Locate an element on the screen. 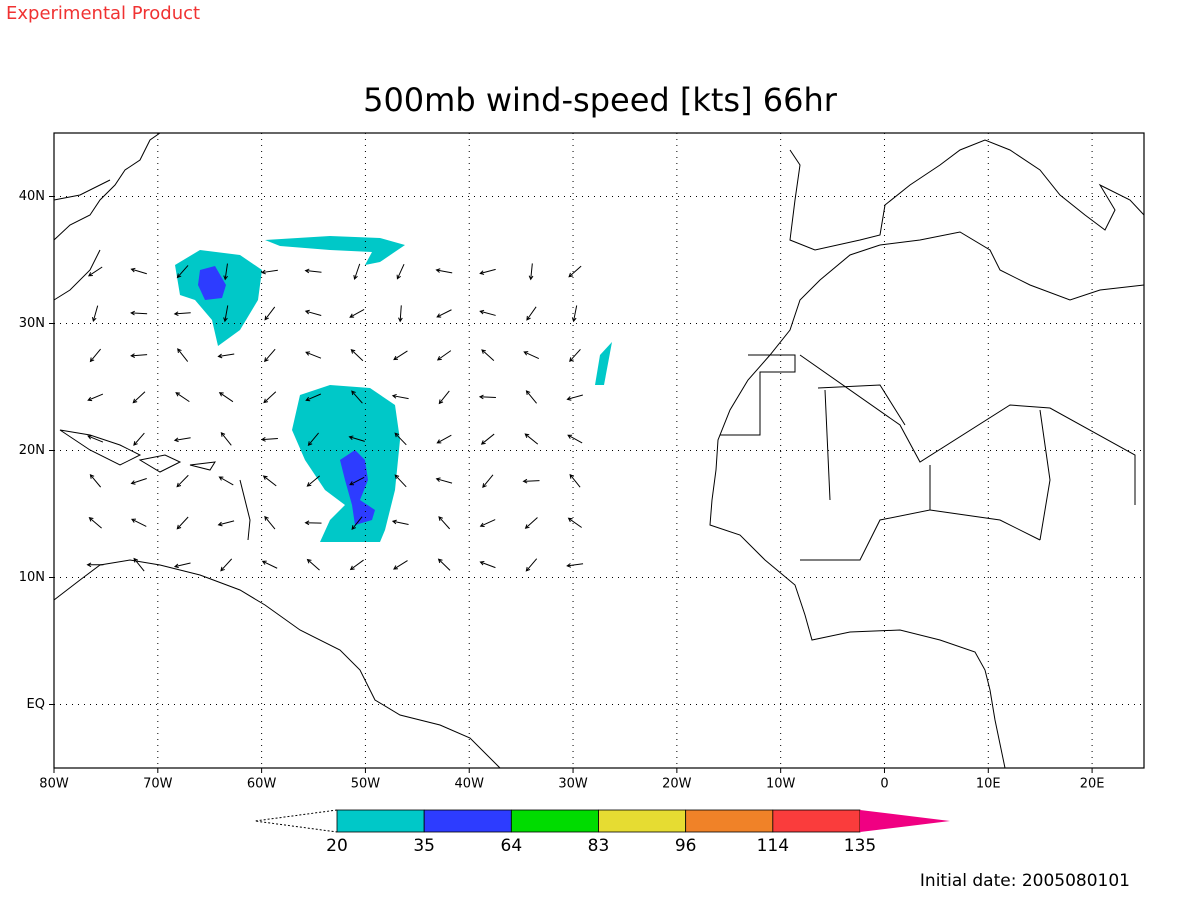  colorbar-label: 35 is located at coordinates (424, 846).